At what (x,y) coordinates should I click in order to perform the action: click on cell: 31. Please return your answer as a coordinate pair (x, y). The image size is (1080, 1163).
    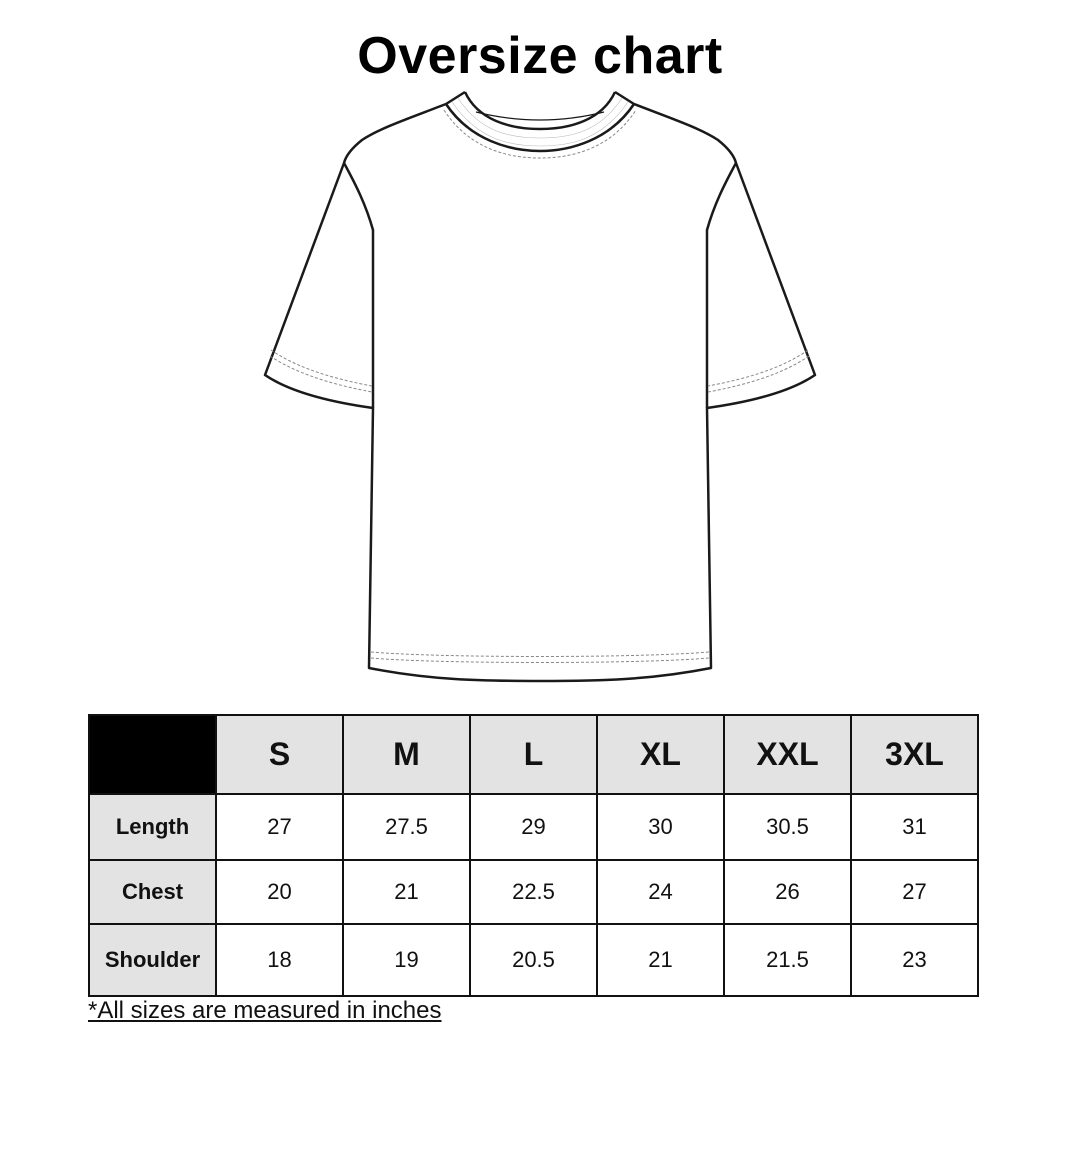
    Looking at the image, I should click on (914, 827).